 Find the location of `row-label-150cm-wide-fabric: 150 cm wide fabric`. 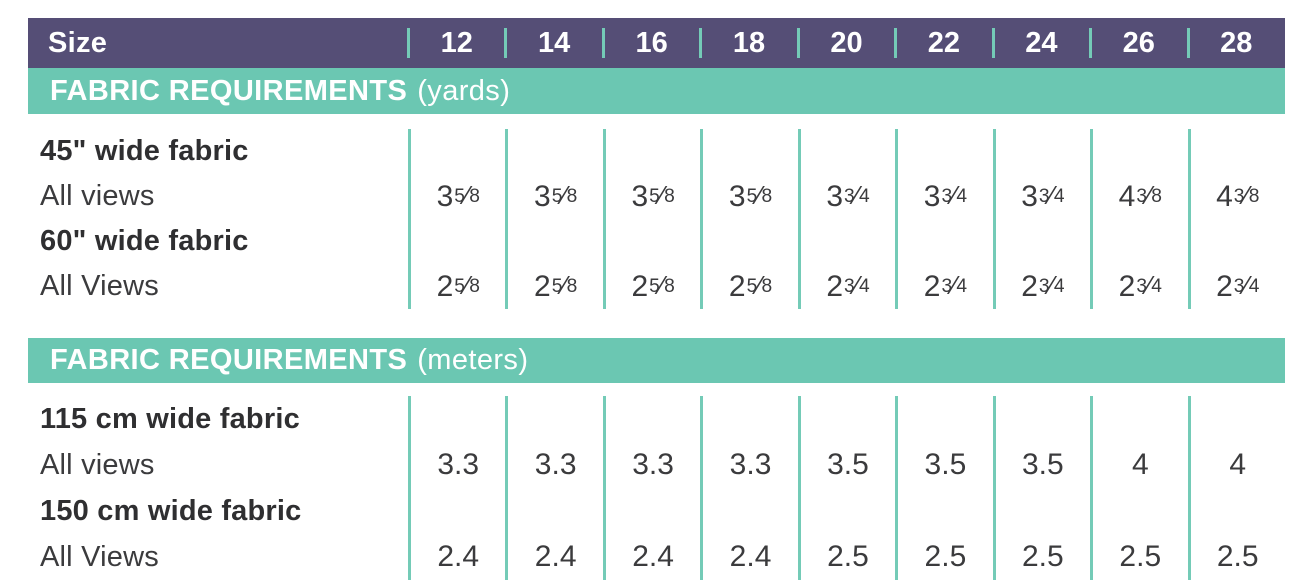

row-label-150cm-wide-fabric: 150 cm wide fabric is located at coordinates (171, 510).